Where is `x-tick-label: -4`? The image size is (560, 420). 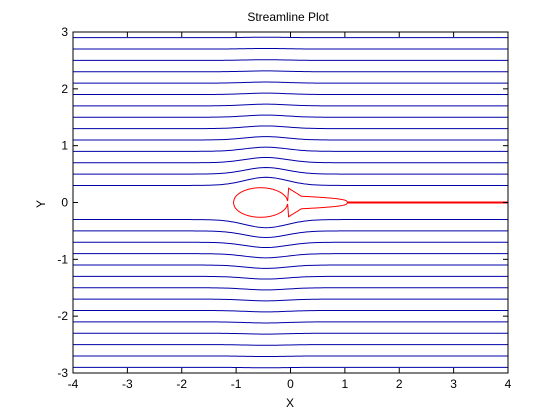 x-tick-label: -4 is located at coordinates (73, 384).